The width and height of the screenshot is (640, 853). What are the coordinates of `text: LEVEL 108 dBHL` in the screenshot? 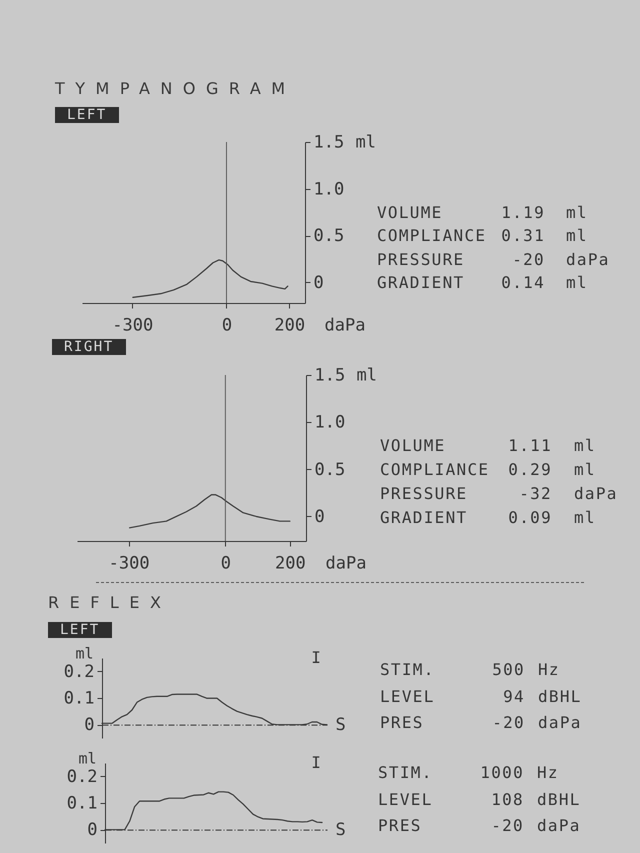 It's located at (479, 799).